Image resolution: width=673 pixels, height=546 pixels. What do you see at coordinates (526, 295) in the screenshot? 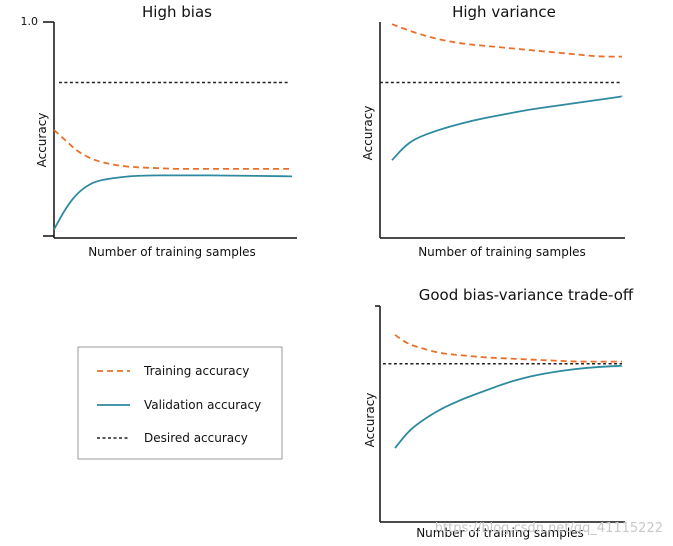
I see `chart-title: Good bias-variance trade-off` at bounding box center [526, 295].